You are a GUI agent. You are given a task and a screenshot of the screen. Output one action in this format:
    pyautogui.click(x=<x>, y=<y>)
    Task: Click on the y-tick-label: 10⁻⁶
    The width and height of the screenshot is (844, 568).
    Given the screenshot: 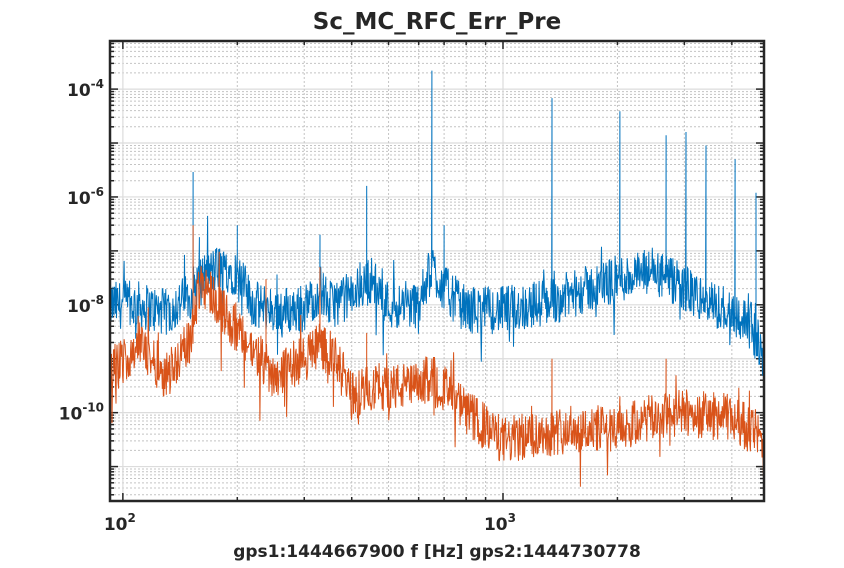 What is the action you would take?
    pyautogui.click(x=85, y=197)
    